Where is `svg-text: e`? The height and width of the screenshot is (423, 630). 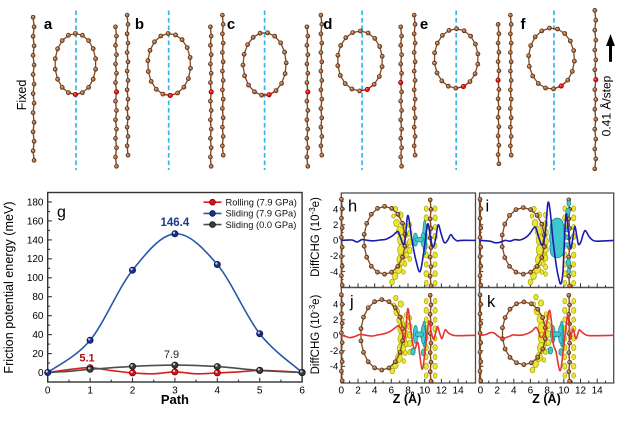
svg-text: e is located at coordinates (424, 24).